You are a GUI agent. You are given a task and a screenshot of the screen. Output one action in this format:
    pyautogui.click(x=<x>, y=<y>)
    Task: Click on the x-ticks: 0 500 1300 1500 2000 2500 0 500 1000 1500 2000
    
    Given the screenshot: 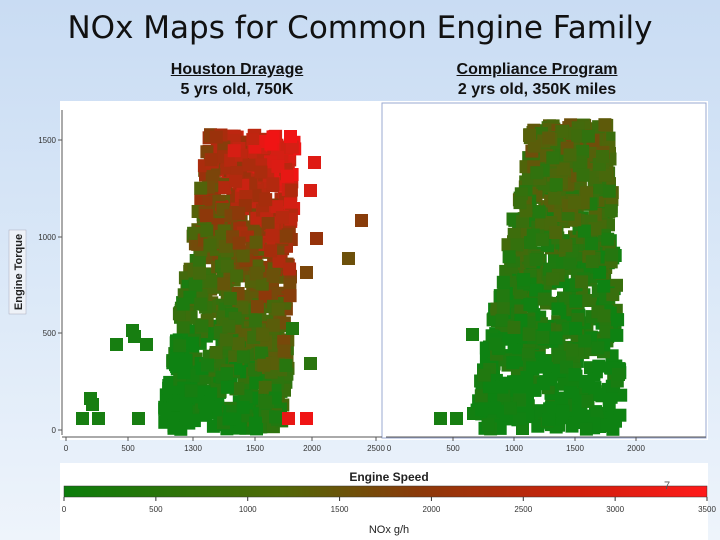 What is the action you would take?
    pyautogui.click(x=354, y=445)
    